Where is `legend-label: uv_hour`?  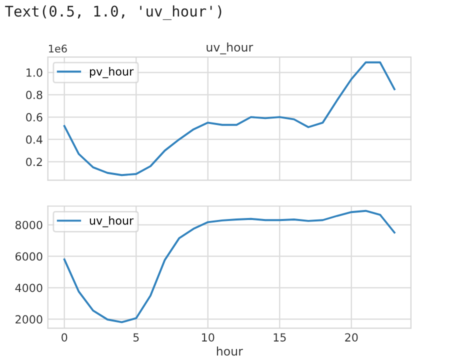
legend-label: uv_hour is located at coordinates (112, 222).